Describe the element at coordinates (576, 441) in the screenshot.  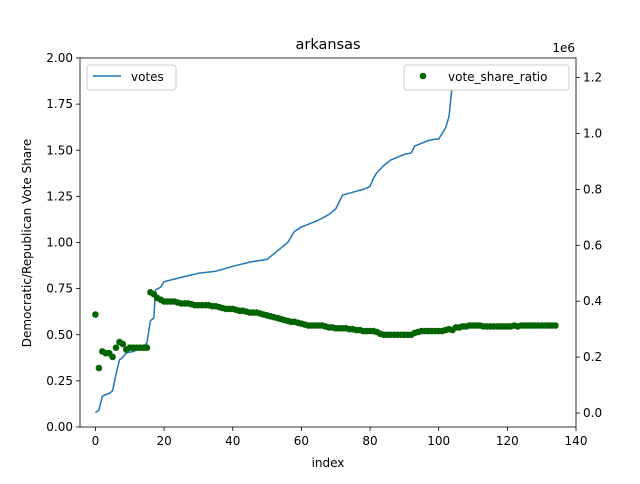
I see `x-tick-label: 140` at that location.